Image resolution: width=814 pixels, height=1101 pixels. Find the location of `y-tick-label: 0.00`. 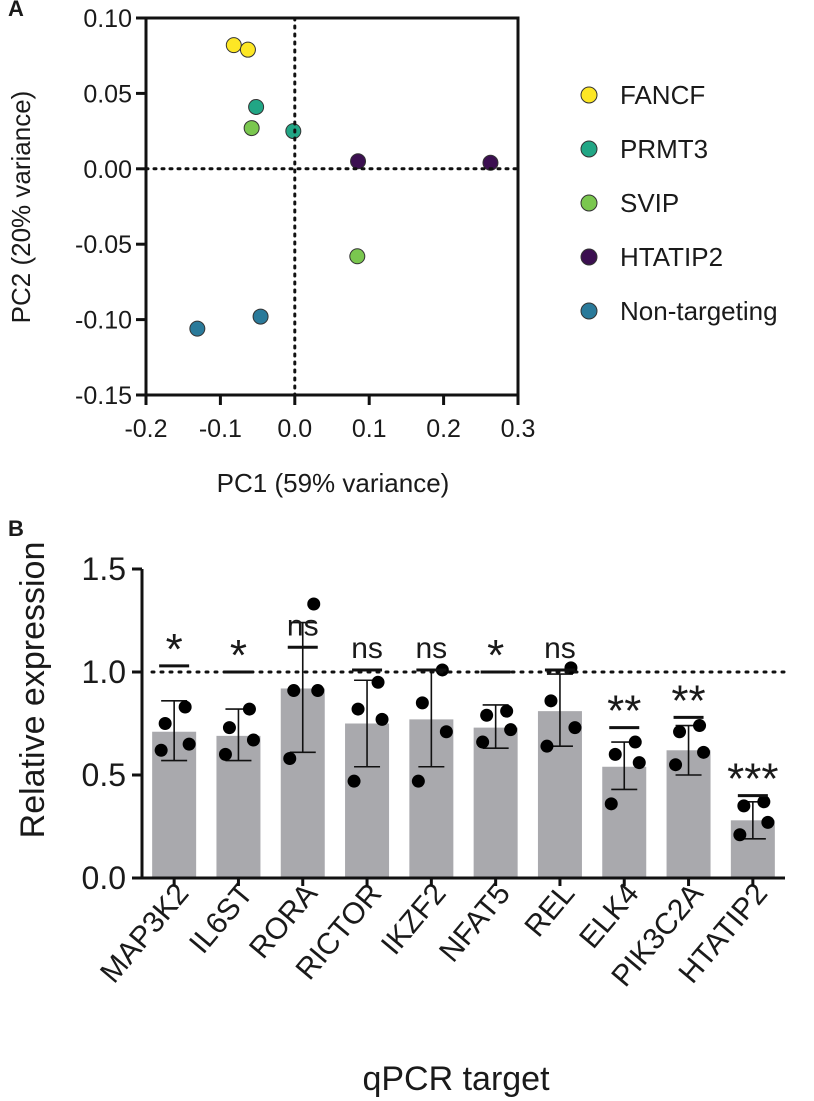

y-tick-label: 0.00 is located at coordinates (107, 170).